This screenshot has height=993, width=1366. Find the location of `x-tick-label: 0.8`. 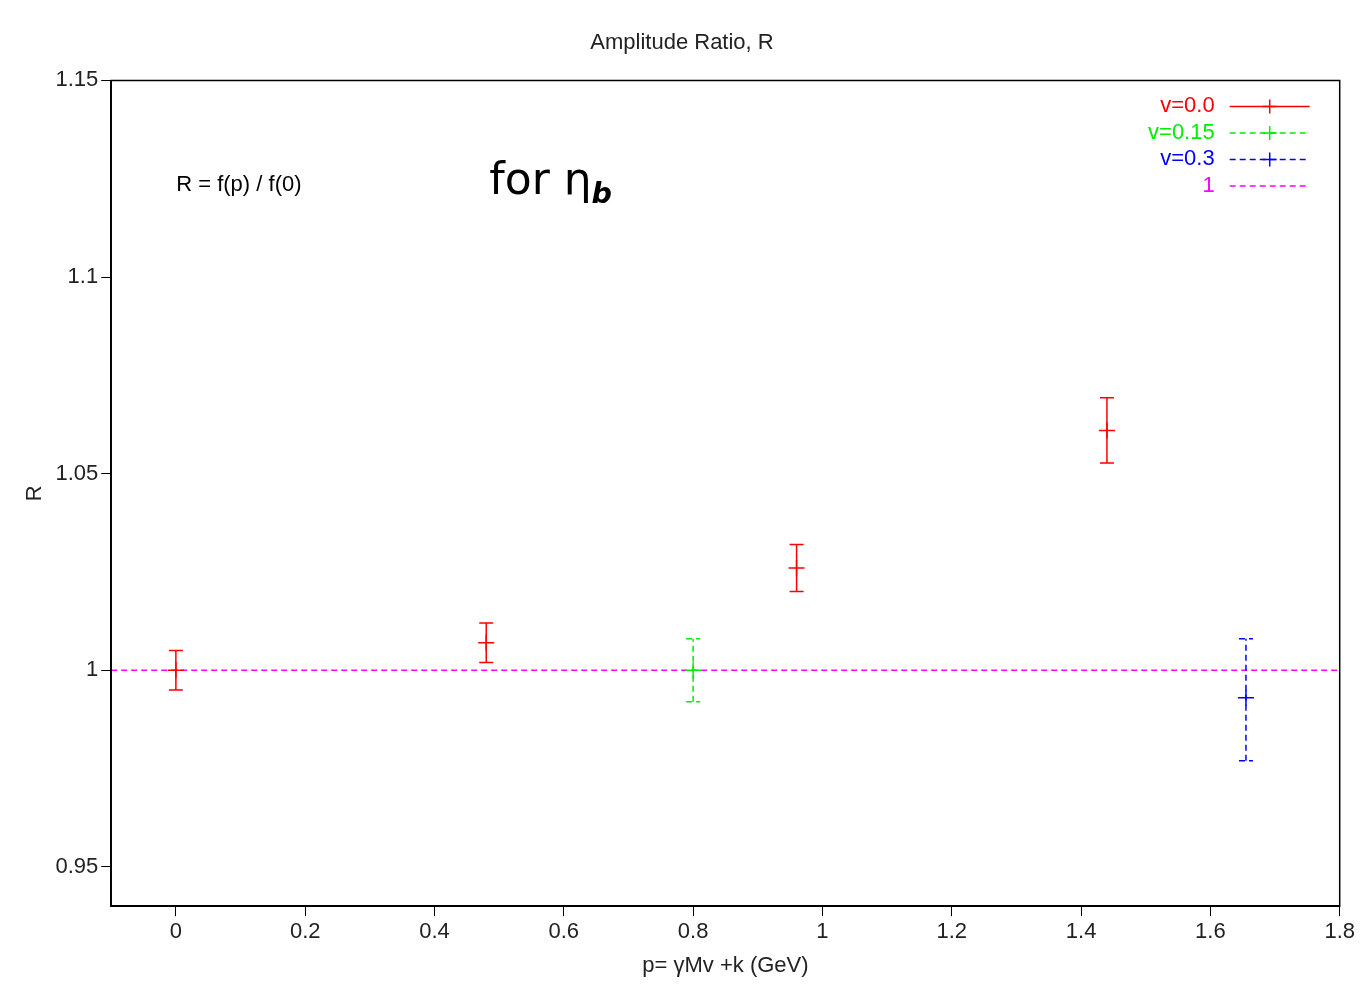

x-tick-label: 0.8 is located at coordinates (693, 931).